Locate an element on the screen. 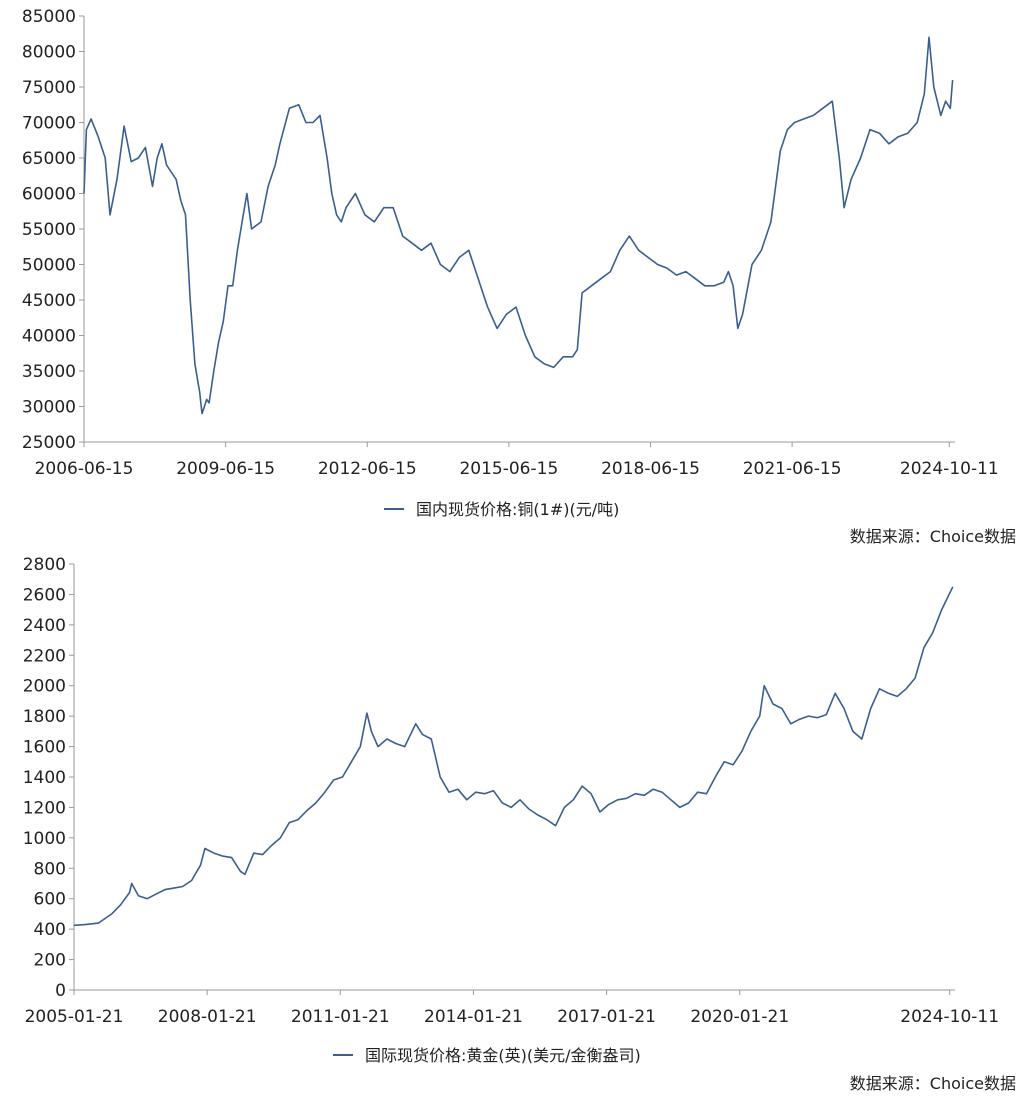 This screenshot has width=1022, height=1103. y-tick-label: 55000 is located at coordinates (49, 230).